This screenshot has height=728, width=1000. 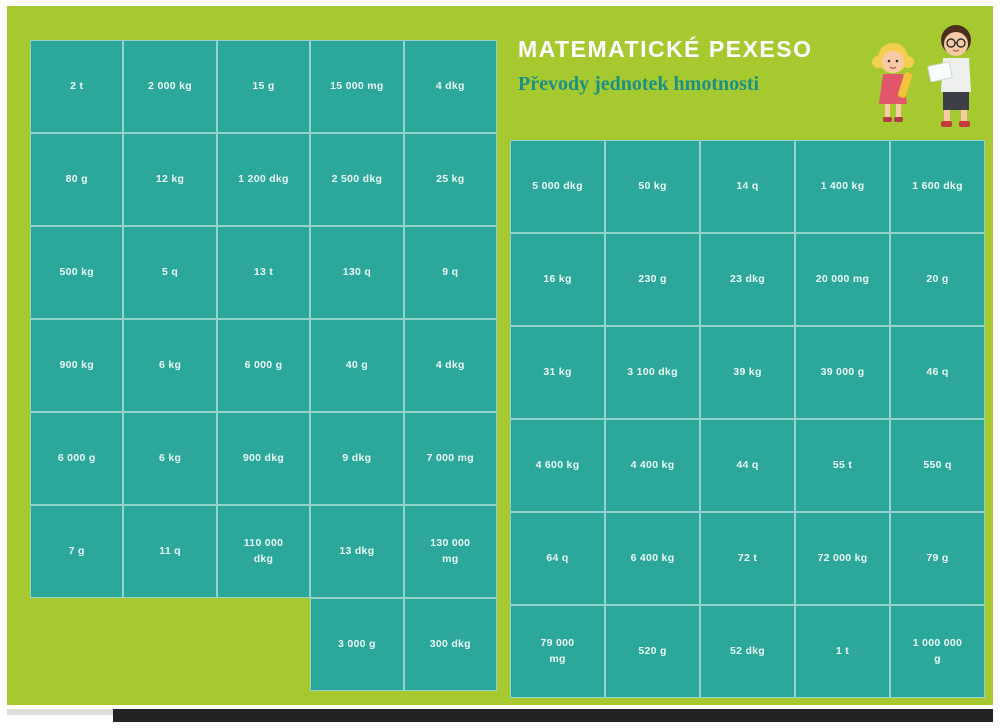 I want to click on girl-face, so click(x=893, y=62).